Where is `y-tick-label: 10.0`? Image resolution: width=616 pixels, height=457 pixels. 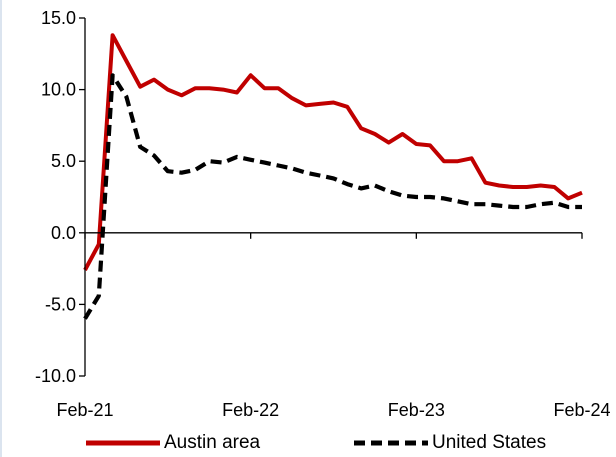 y-tick-label: 10.0 is located at coordinates (58, 90).